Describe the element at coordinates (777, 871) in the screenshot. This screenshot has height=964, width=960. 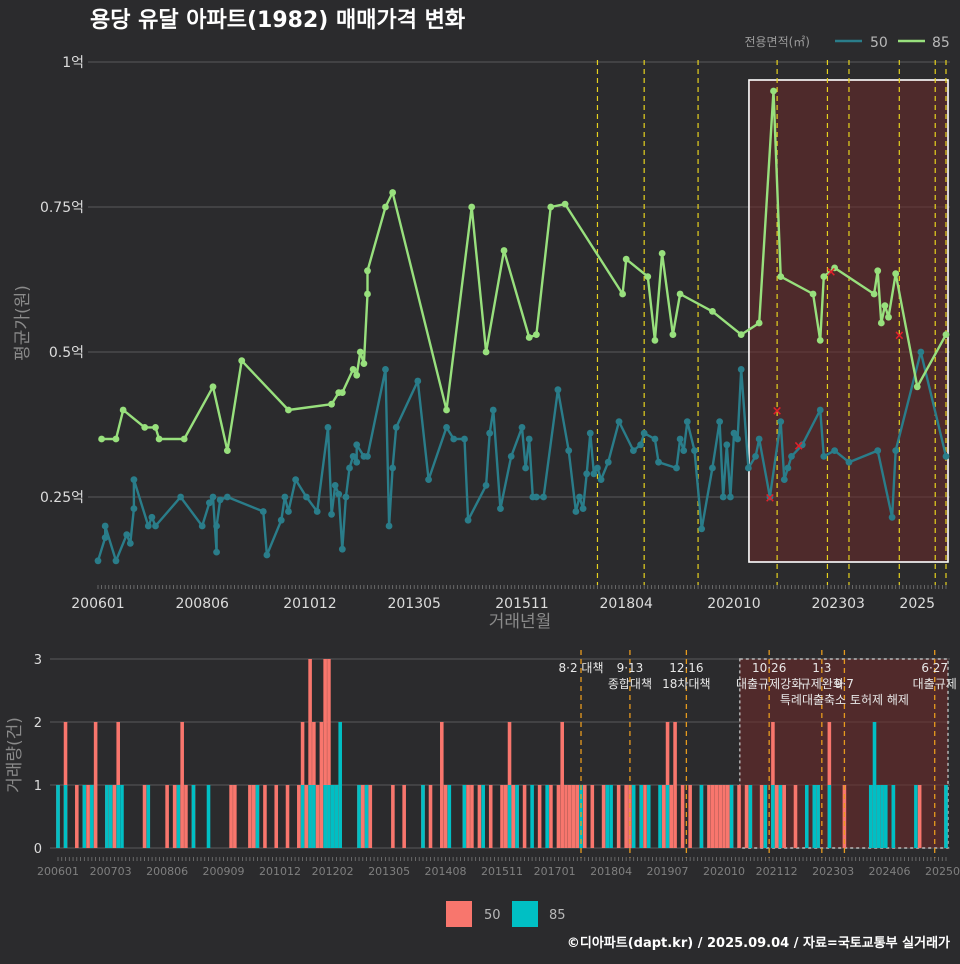
I see `volume-x-tick-label: 202112` at that location.